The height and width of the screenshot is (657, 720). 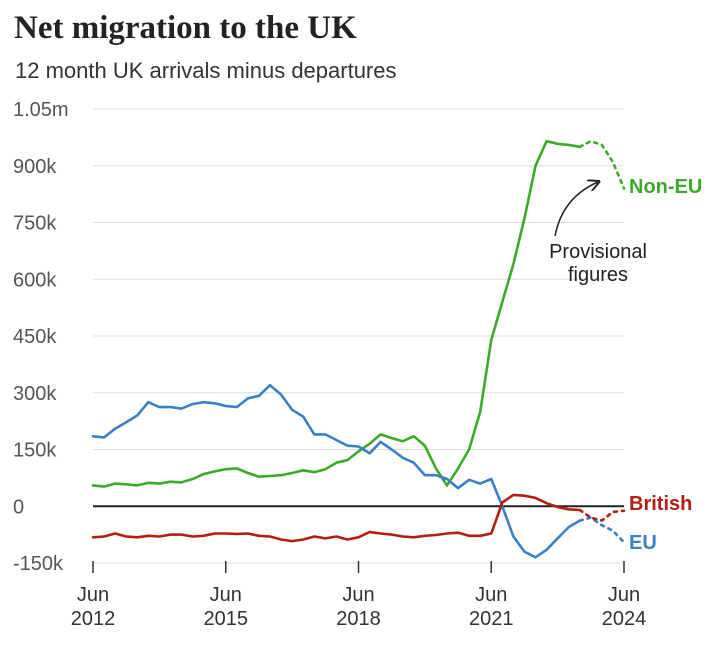 What do you see at coordinates (35, 224) in the screenshot?
I see `y-tick-label: 750k` at bounding box center [35, 224].